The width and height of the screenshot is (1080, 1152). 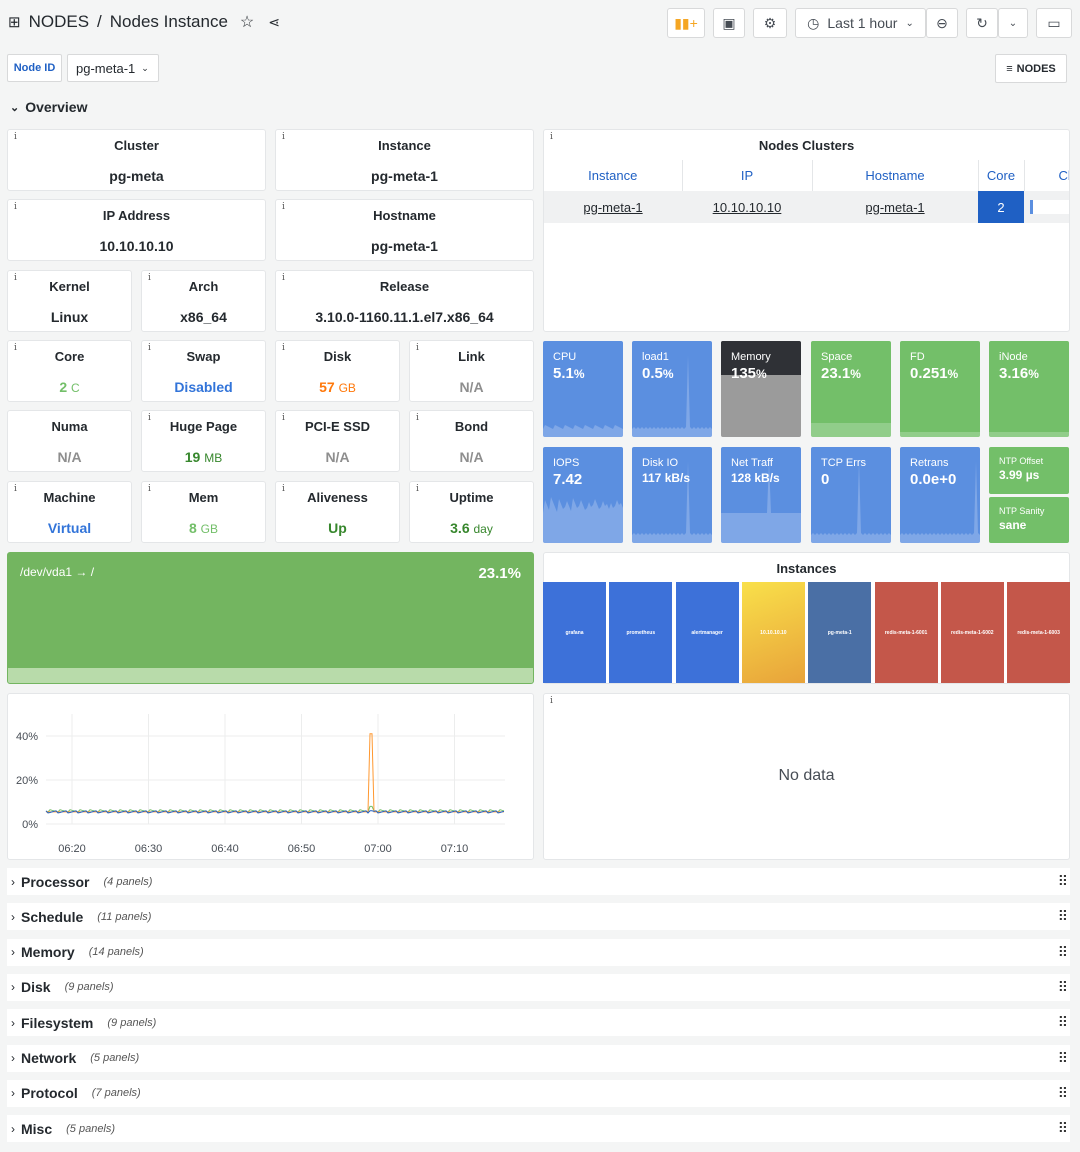 What do you see at coordinates (641, 632) in the screenshot?
I see `instance-tile: prometheus` at bounding box center [641, 632].